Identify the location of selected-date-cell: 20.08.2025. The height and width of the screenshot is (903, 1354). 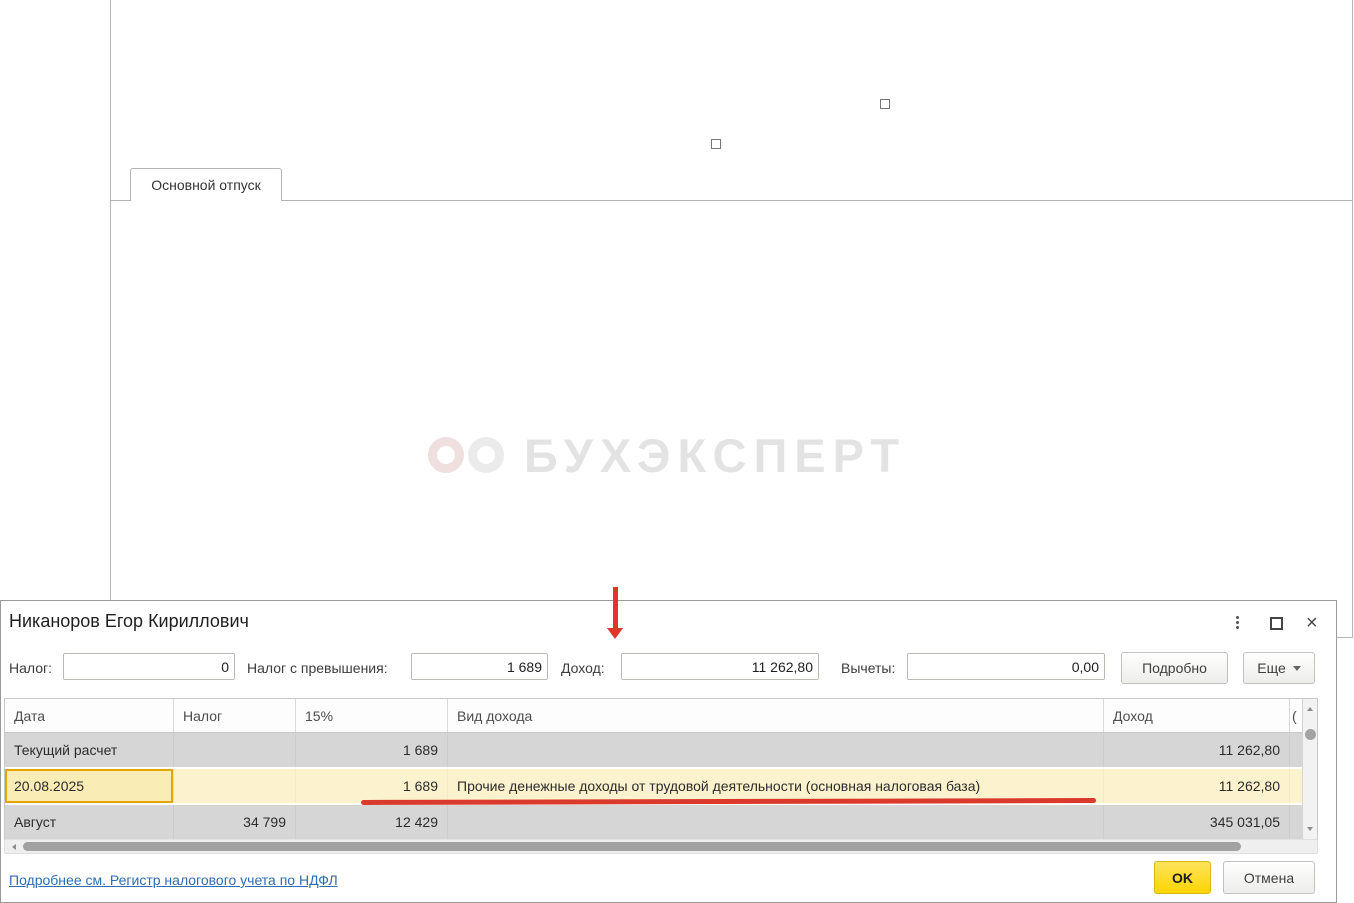
(89, 786).